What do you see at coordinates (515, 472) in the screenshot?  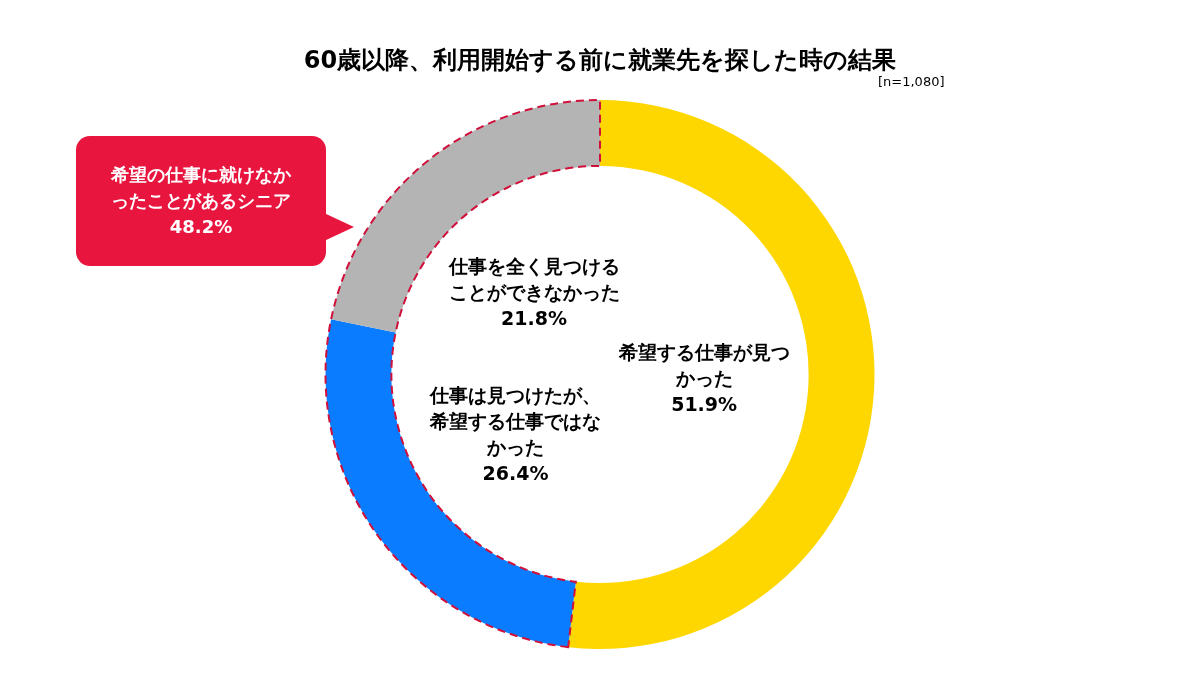 I see `data-label: 26.4%` at bounding box center [515, 472].